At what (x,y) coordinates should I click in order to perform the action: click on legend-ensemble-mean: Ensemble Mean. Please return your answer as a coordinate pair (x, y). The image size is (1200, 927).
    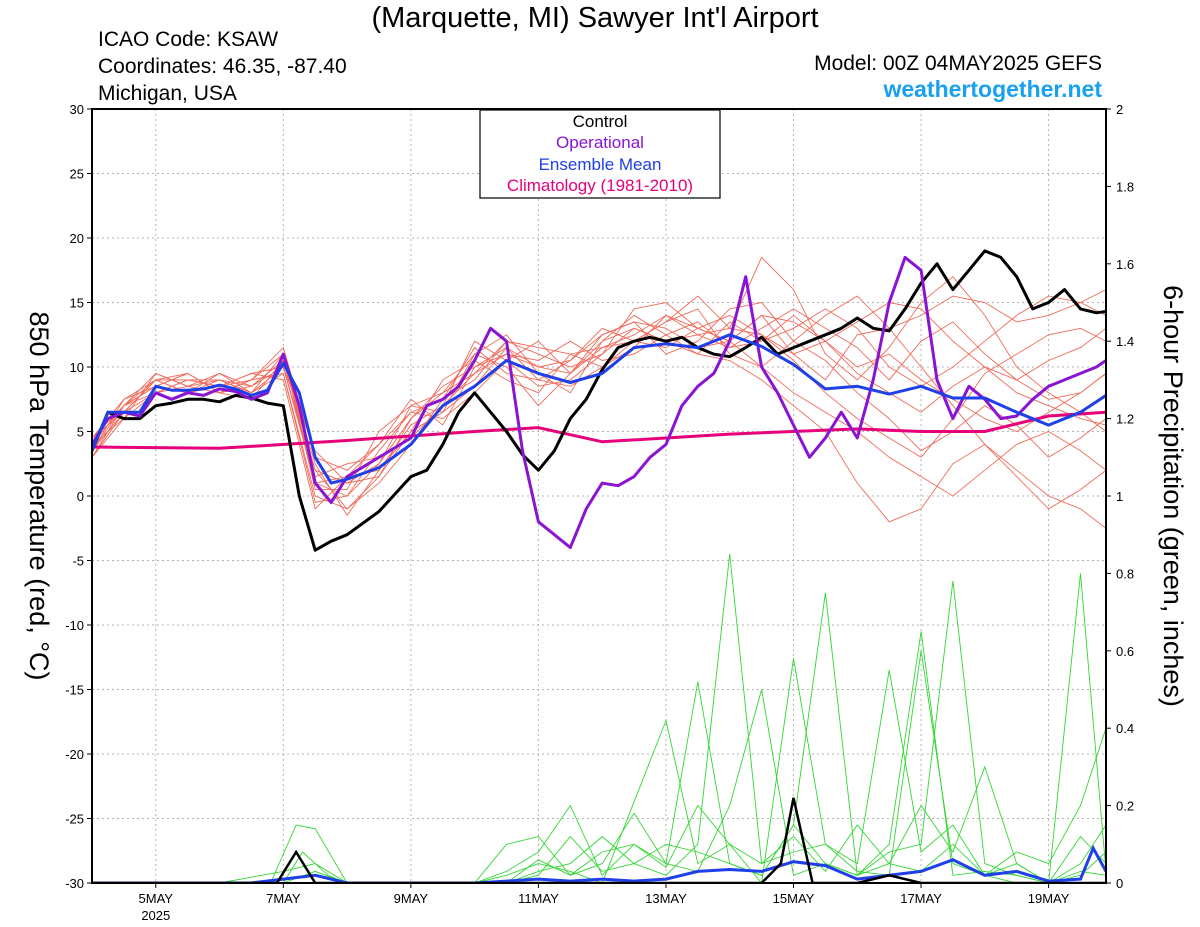
    Looking at the image, I should click on (600, 164).